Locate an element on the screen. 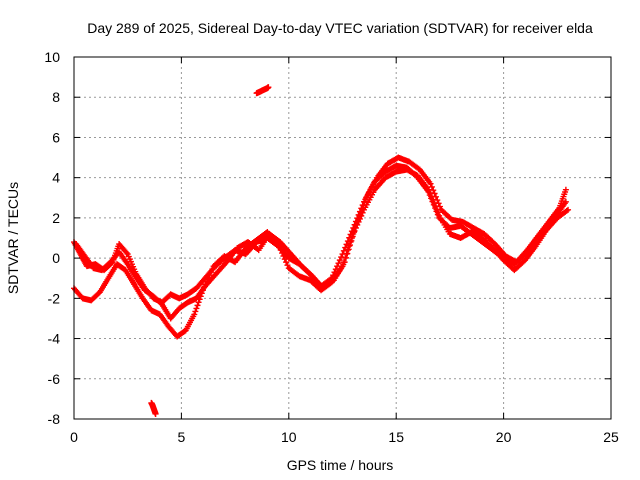 The image size is (640, 480). y-tick-label: 8 is located at coordinates (56, 97).